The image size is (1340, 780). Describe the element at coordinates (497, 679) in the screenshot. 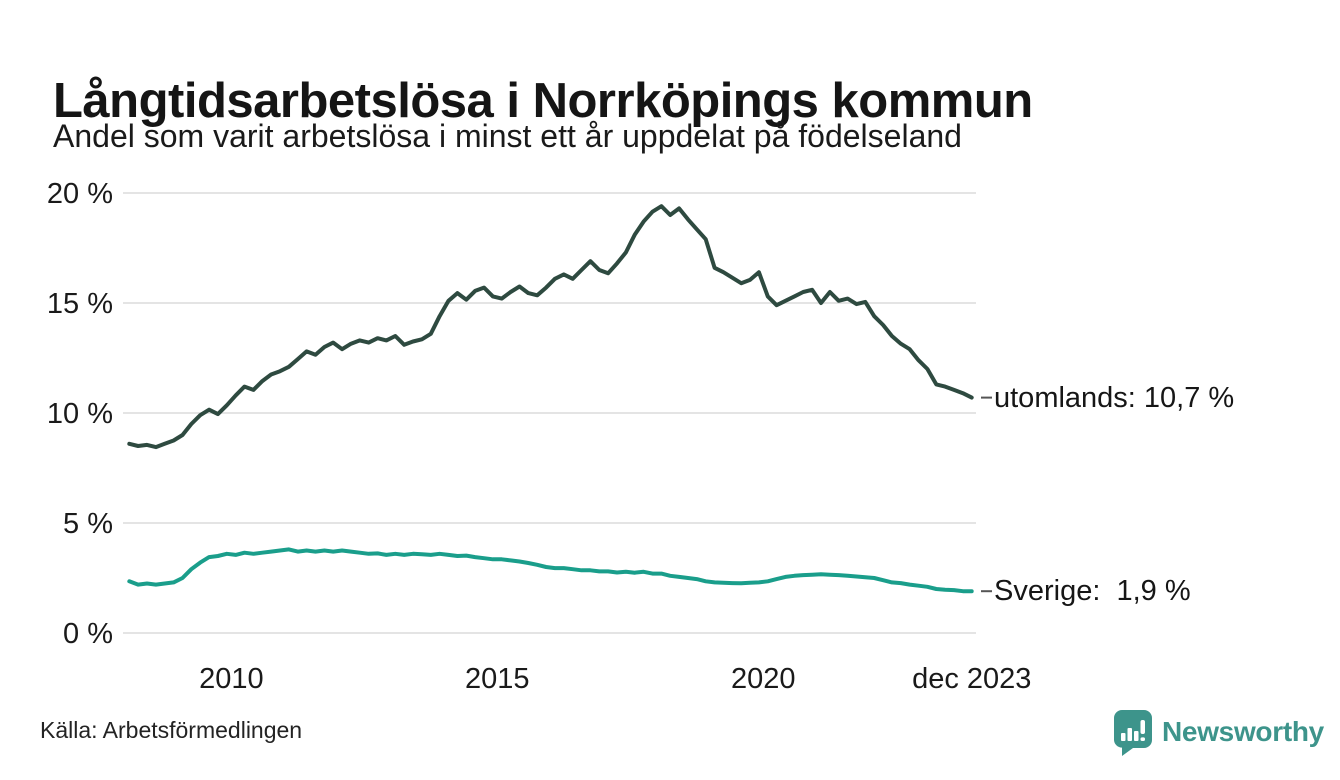

I see `x-tick-label: 2015` at that location.